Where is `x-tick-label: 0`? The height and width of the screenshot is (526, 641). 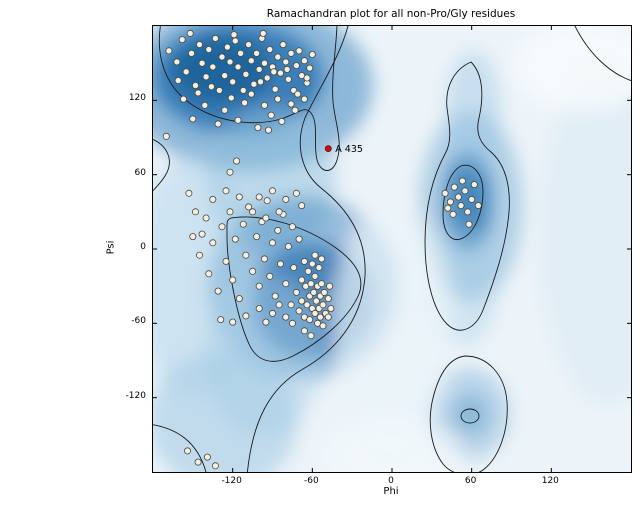
x-tick-label: 0 is located at coordinates (391, 481).